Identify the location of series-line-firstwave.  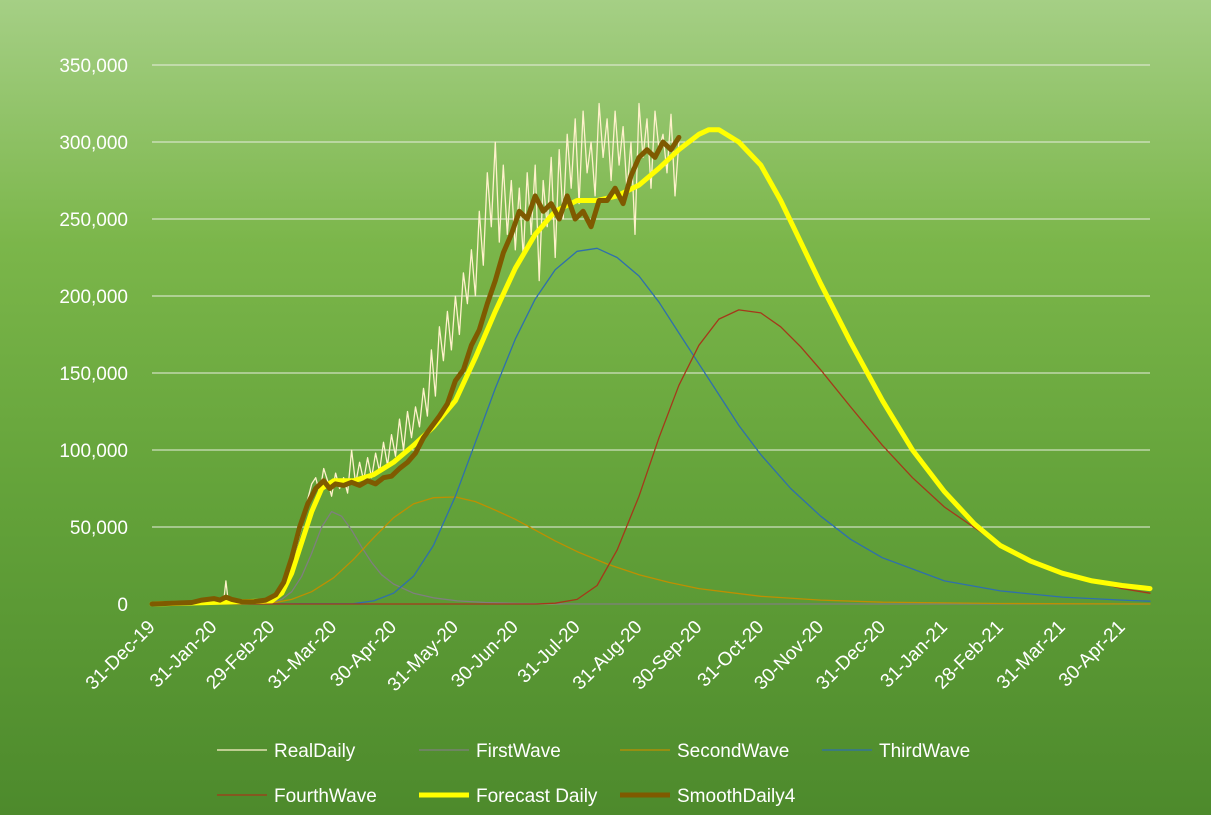
(651, 557).